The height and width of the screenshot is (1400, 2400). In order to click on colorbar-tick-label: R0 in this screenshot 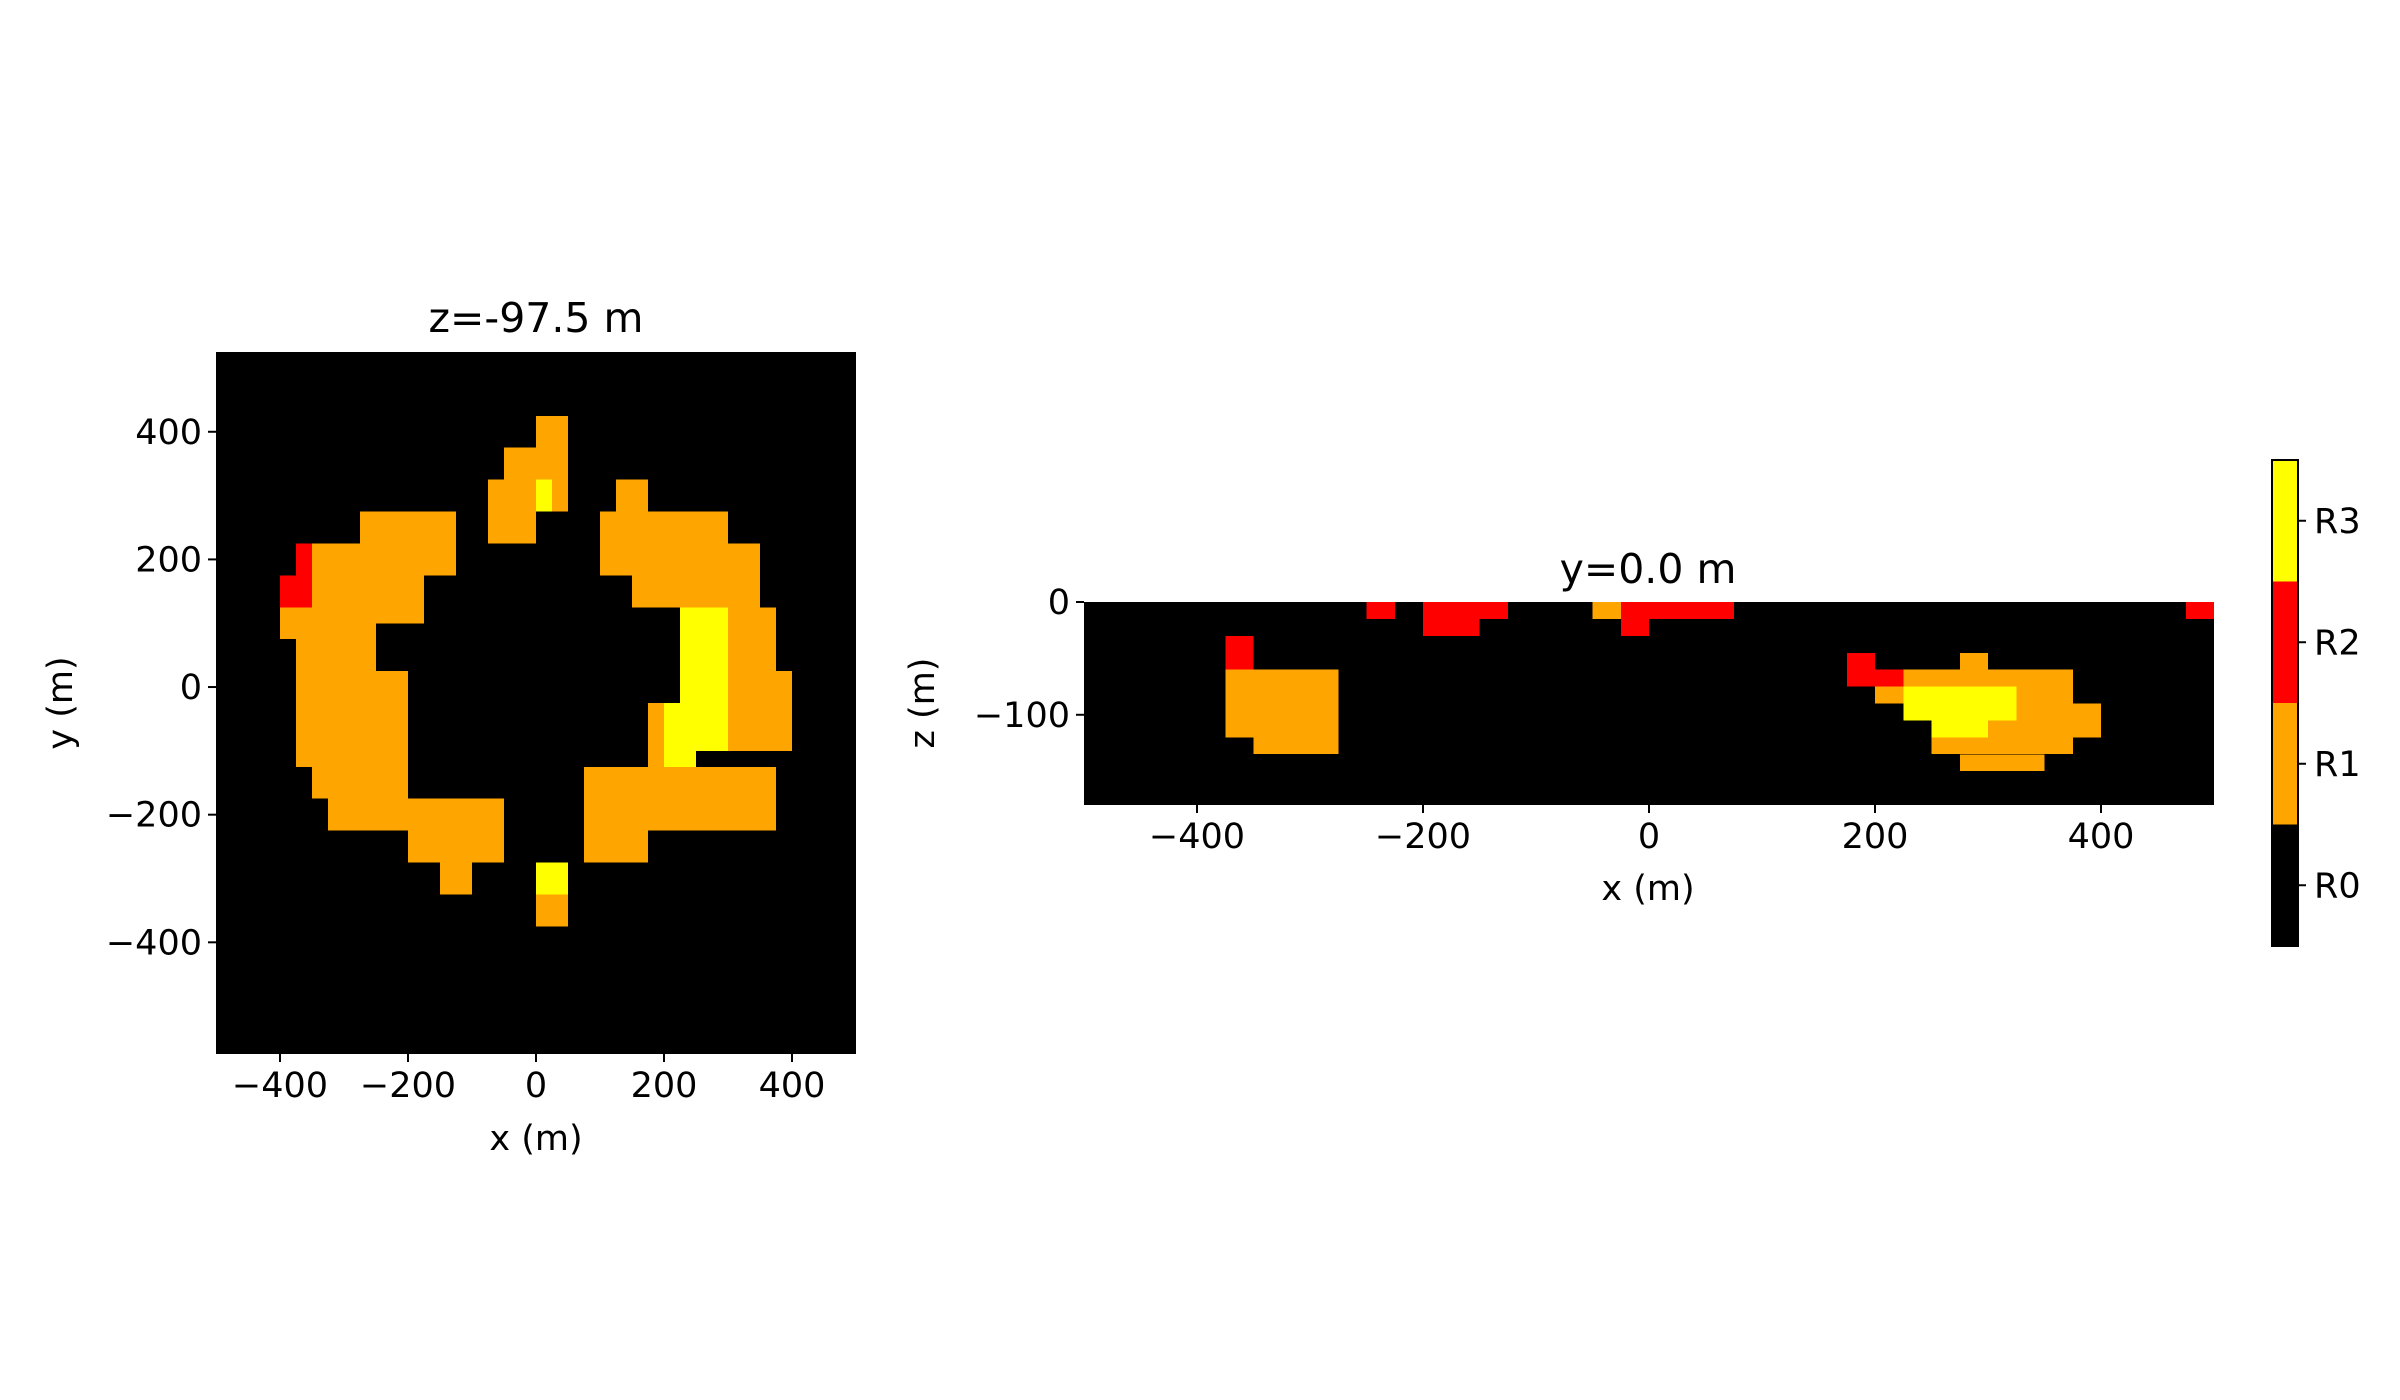, I will do `click(2337, 886)`.